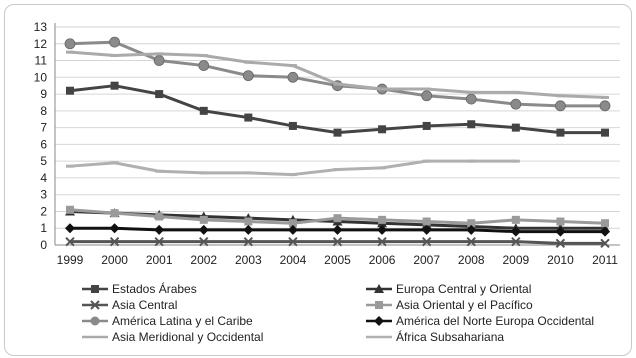  I want to click on x-tick-label: 2007, so click(426, 260).